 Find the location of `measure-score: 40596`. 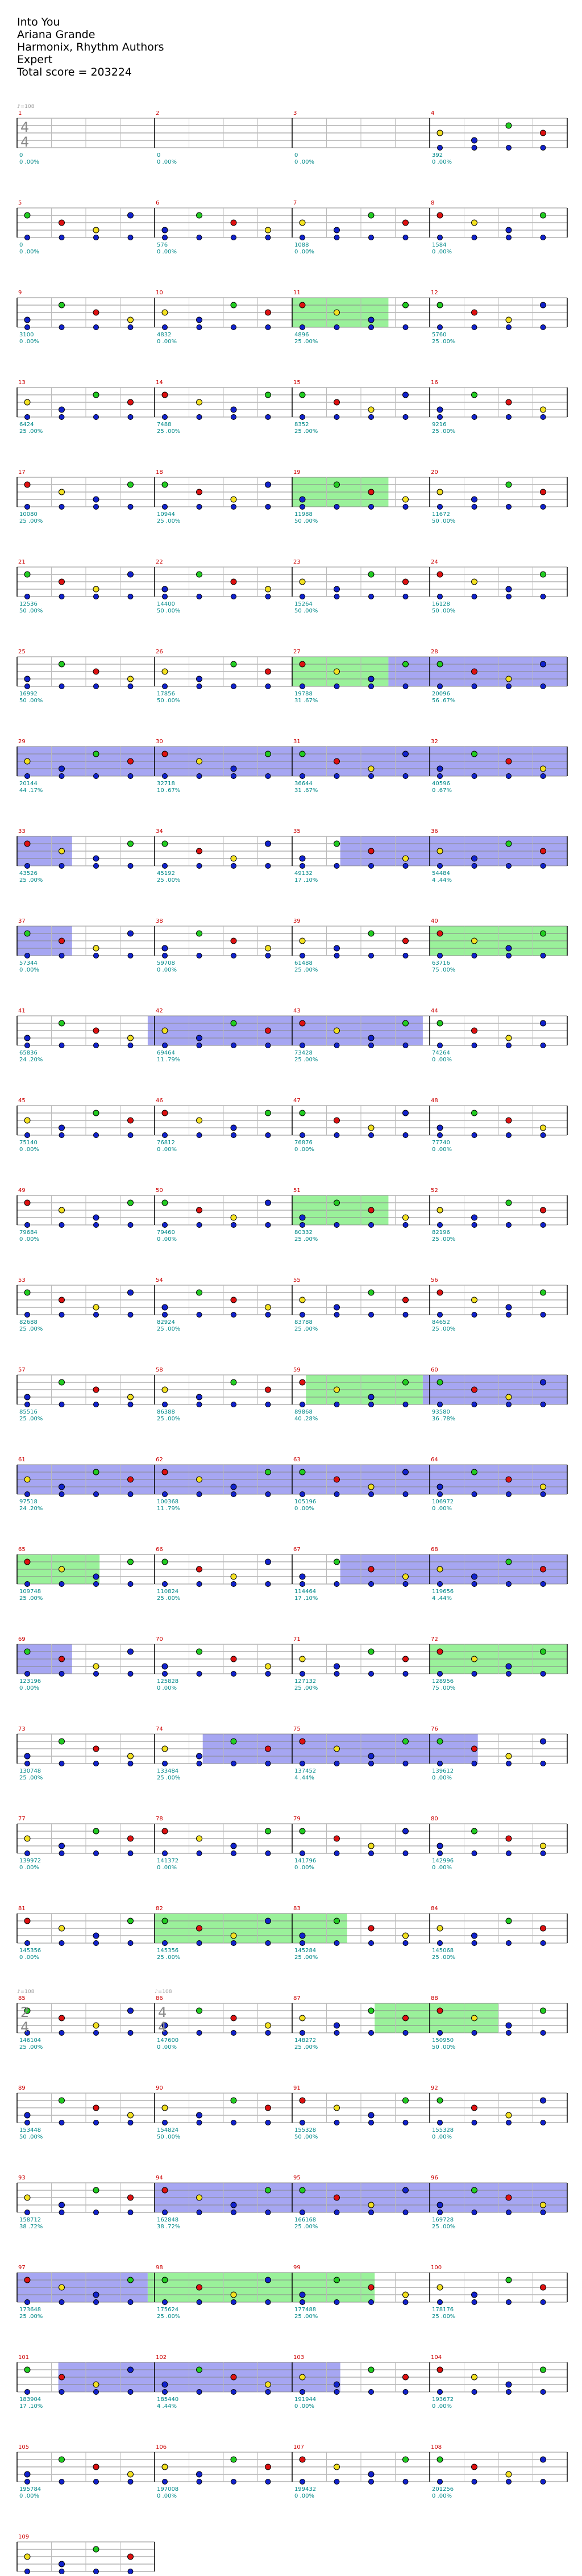

measure-score: 40596 is located at coordinates (441, 784).